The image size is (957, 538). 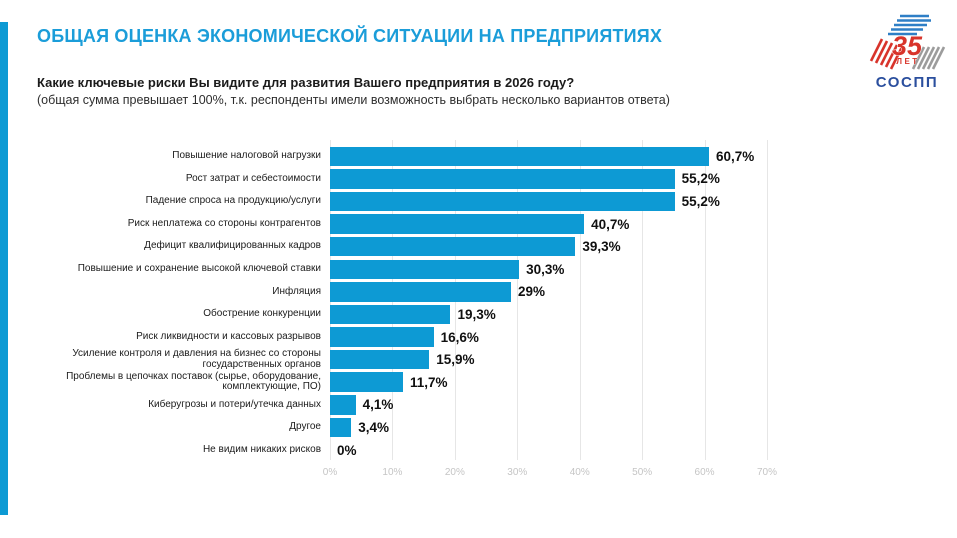 What do you see at coordinates (261, 449) in the screenshot?
I see `category-label: Не видим никаких рисков` at bounding box center [261, 449].